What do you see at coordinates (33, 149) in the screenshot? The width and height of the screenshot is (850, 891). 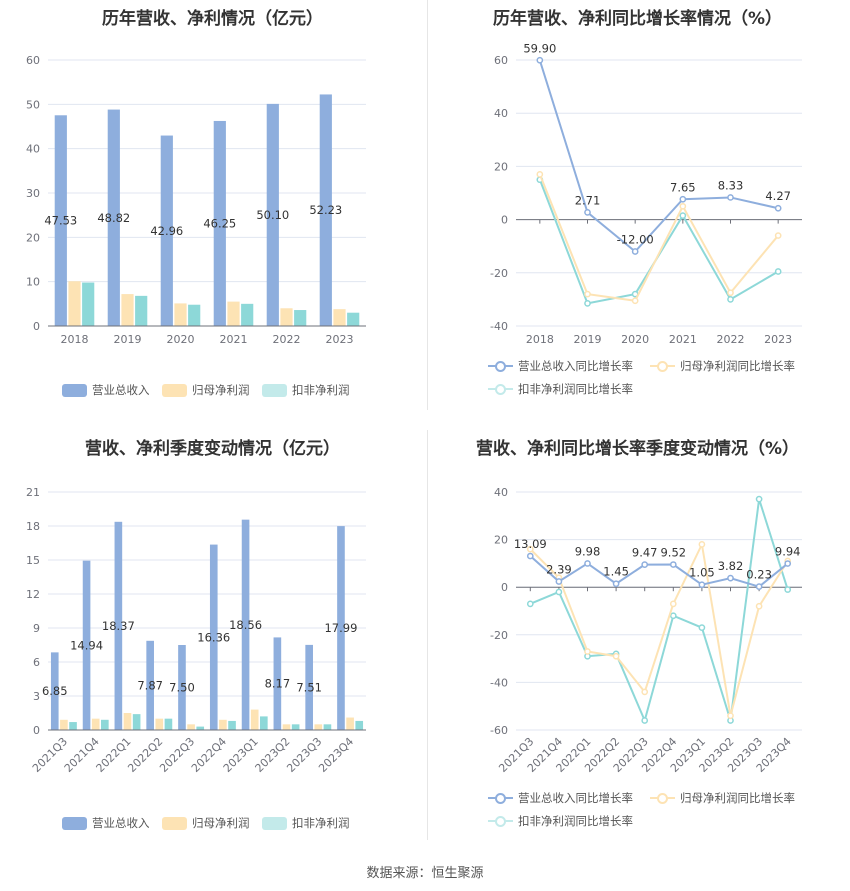 I see `y-tick-label: 40` at bounding box center [33, 149].